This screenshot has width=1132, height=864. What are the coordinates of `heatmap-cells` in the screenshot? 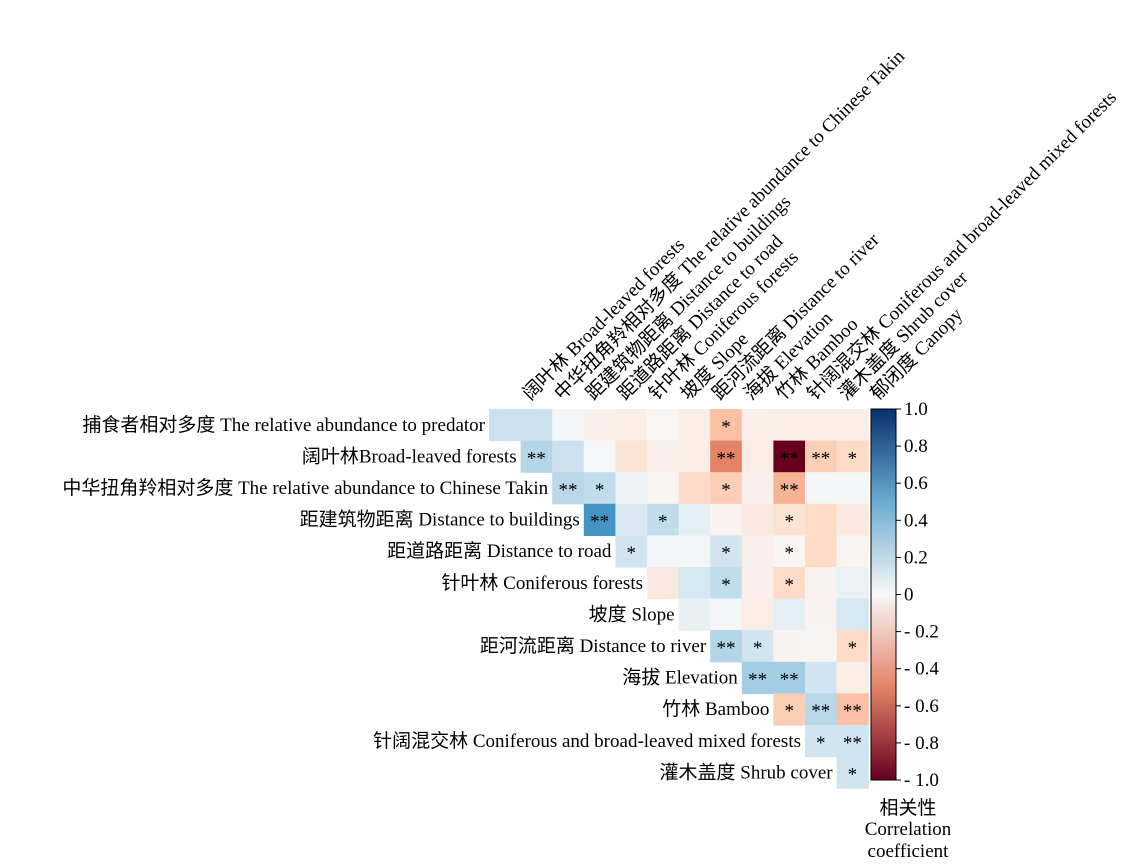 It's located at (679, 599).